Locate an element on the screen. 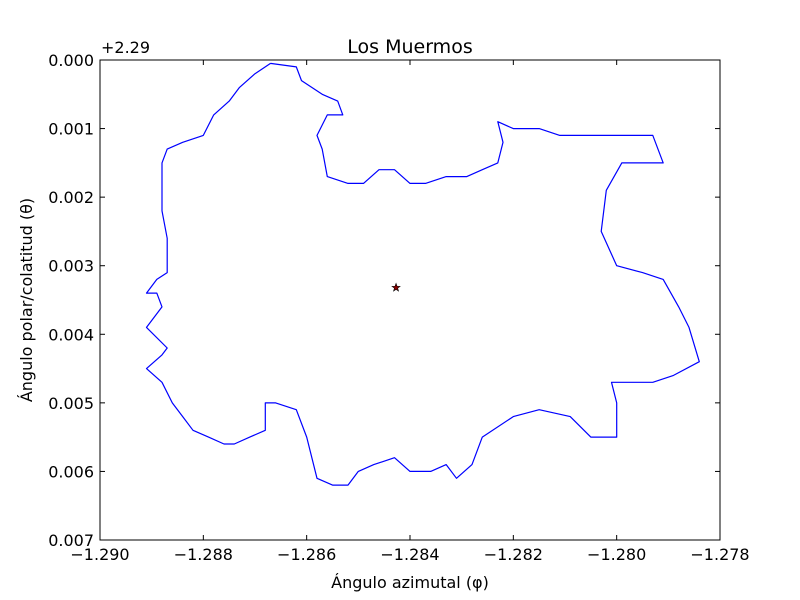  x-axis-label: Ángulo azimutal (φ) is located at coordinates (410, 582).